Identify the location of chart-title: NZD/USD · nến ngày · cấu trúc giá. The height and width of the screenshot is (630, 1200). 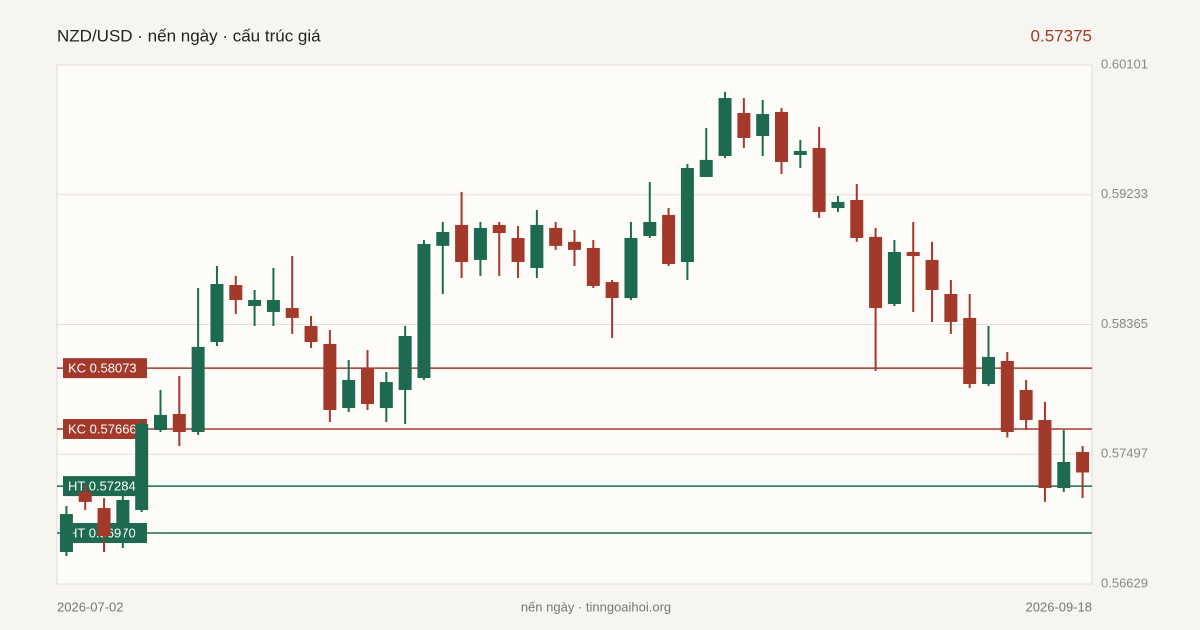
(189, 35).